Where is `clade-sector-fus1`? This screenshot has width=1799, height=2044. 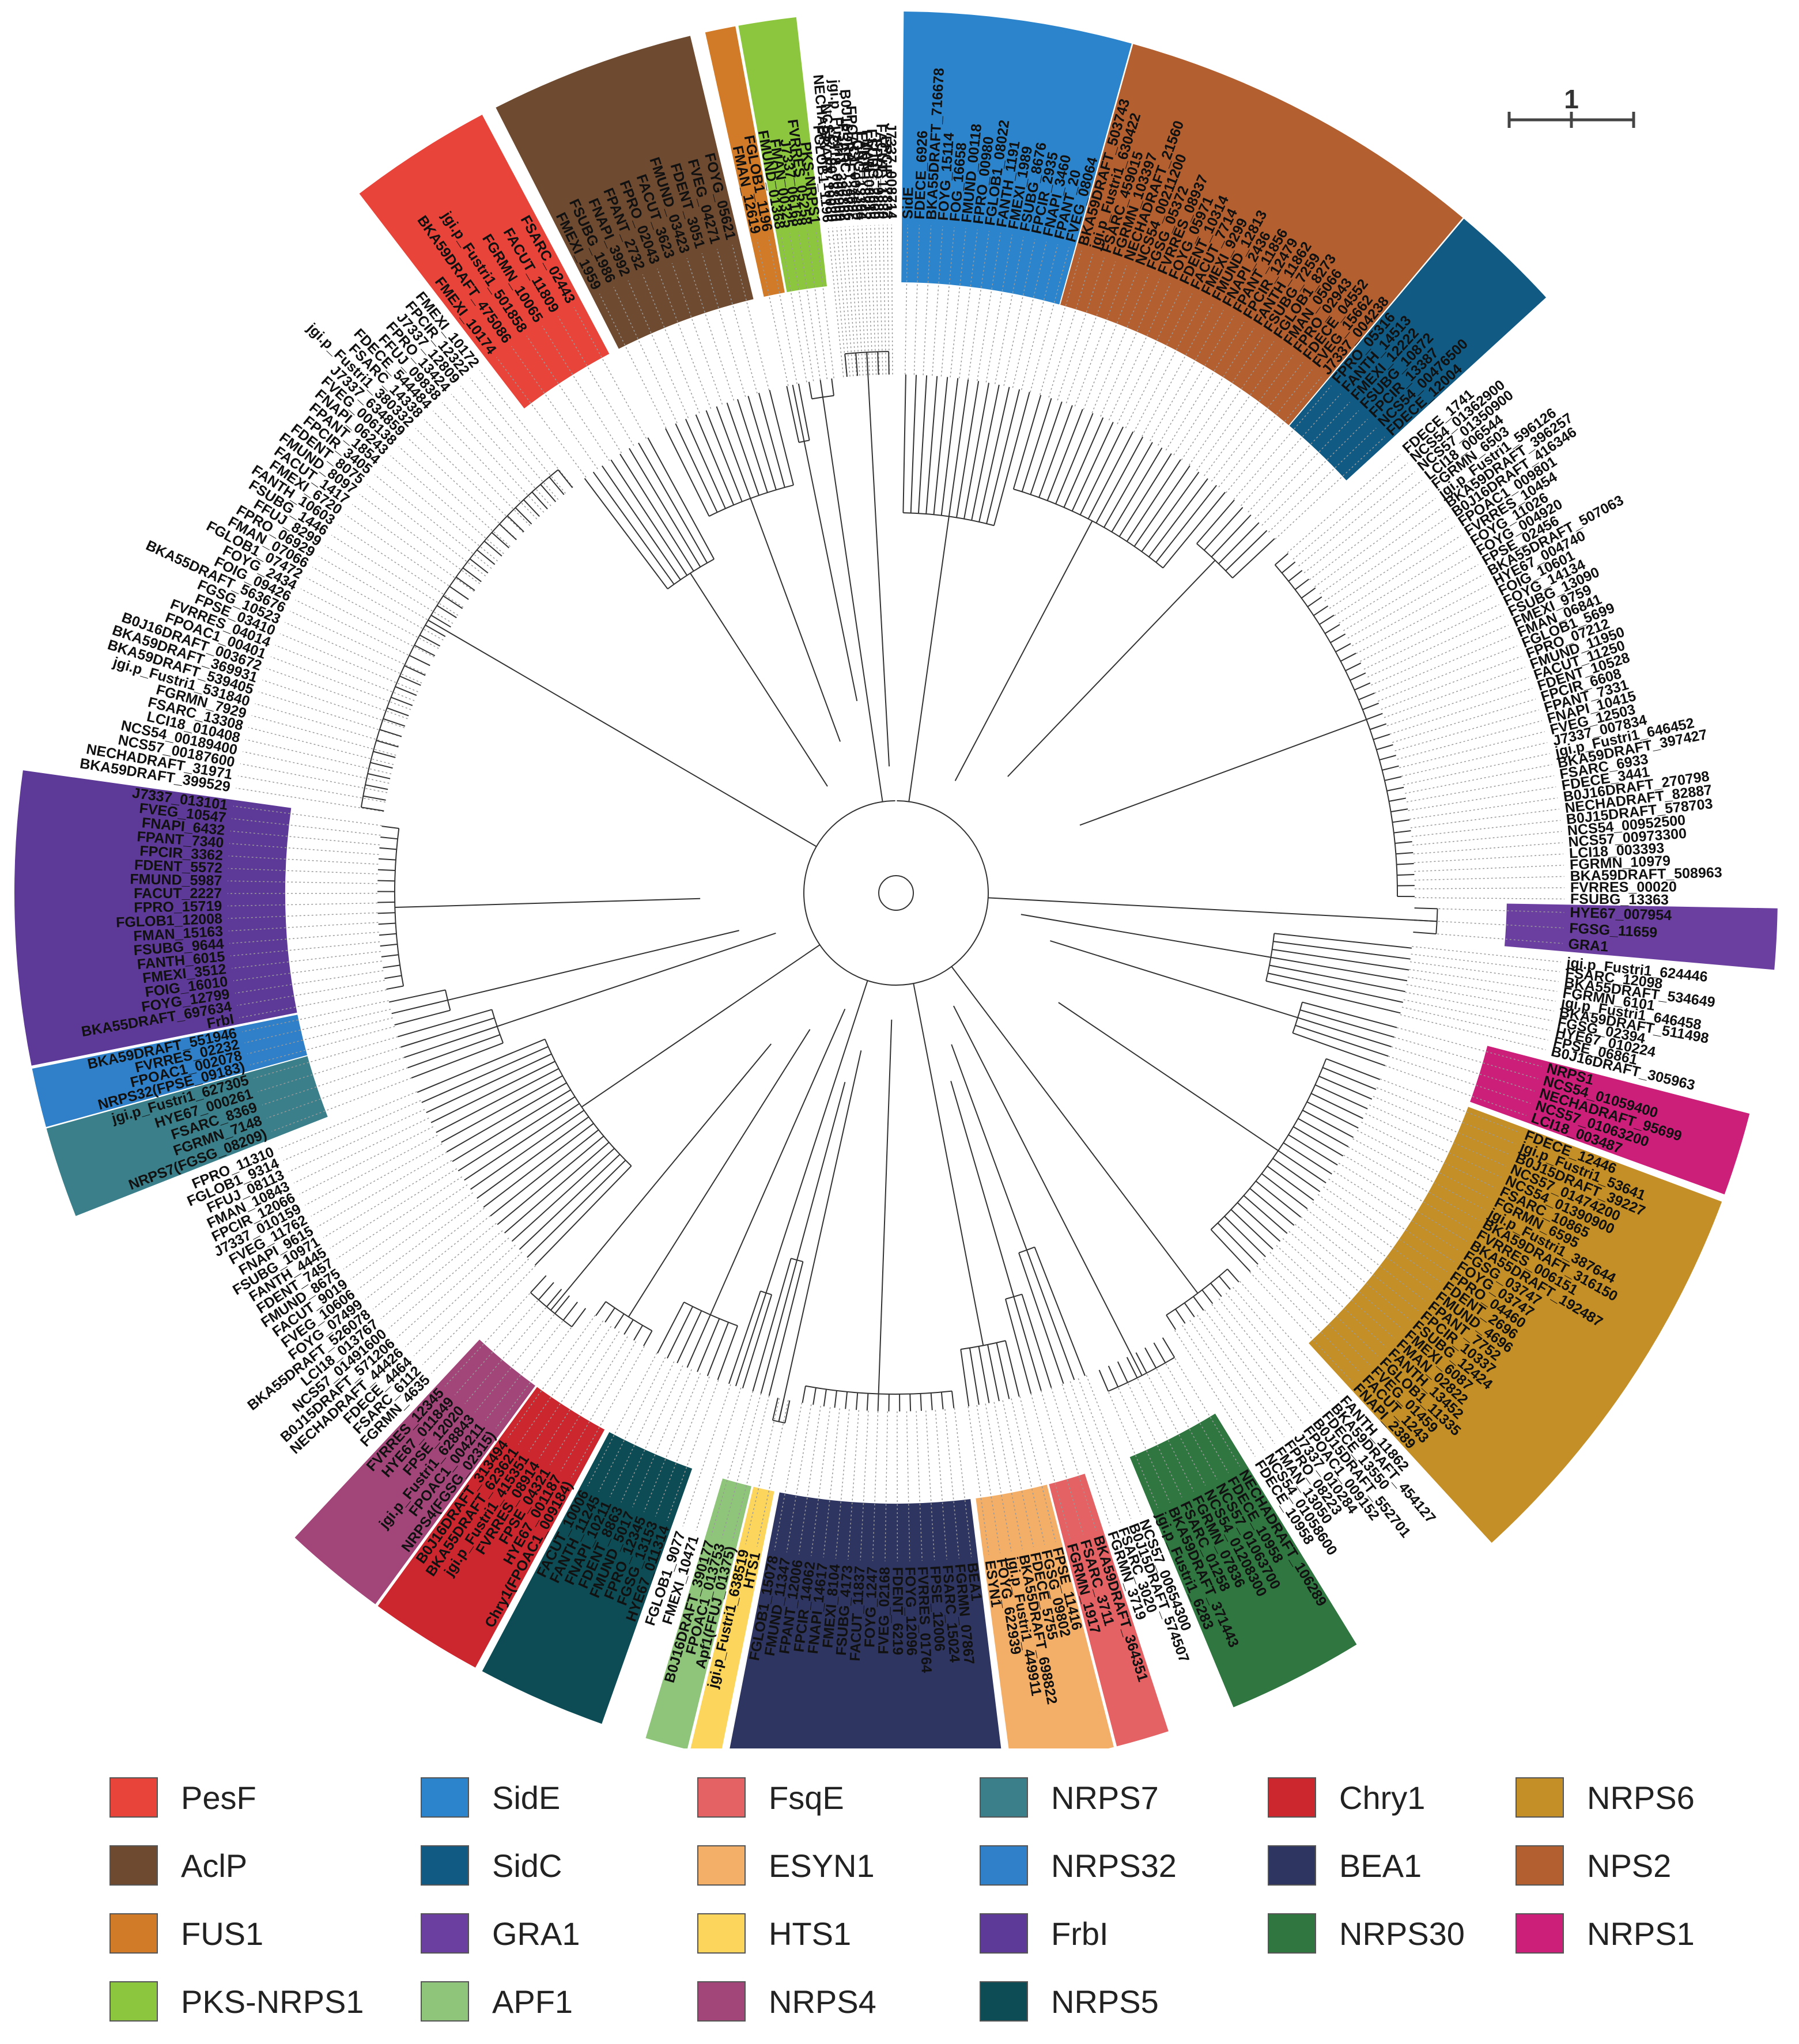 clade-sector-fus1 is located at coordinates (745, 161).